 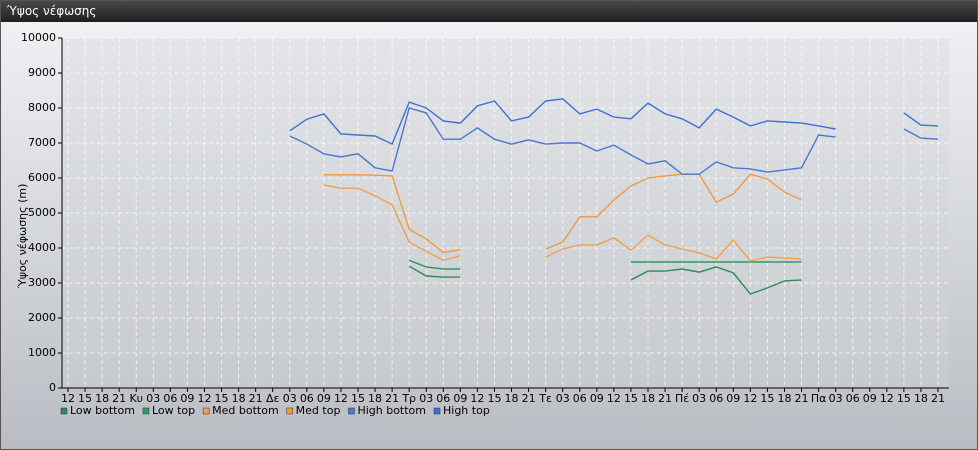 What do you see at coordinates (173, 410) in the screenshot?
I see `legend-label: Low top` at bounding box center [173, 410].